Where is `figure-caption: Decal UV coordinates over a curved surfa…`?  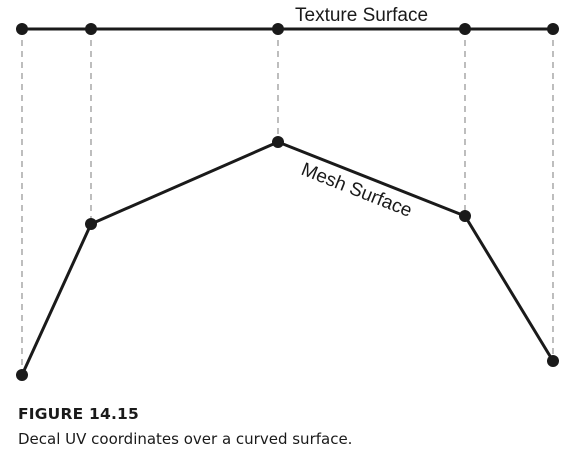 figure-caption: Decal UV coordinates over a curved surfa… is located at coordinates (185, 439).